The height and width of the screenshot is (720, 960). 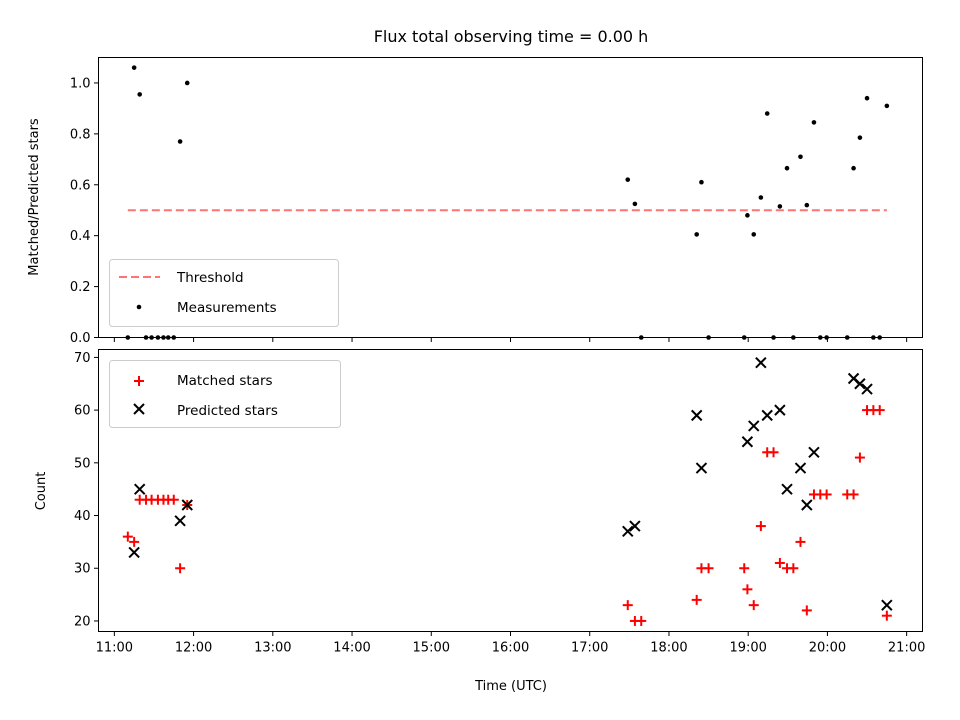 What do you see at coordinates (139, 307) in the screenshot?
I see `legend-measurements-swatch` at bounding box center [139, 307].